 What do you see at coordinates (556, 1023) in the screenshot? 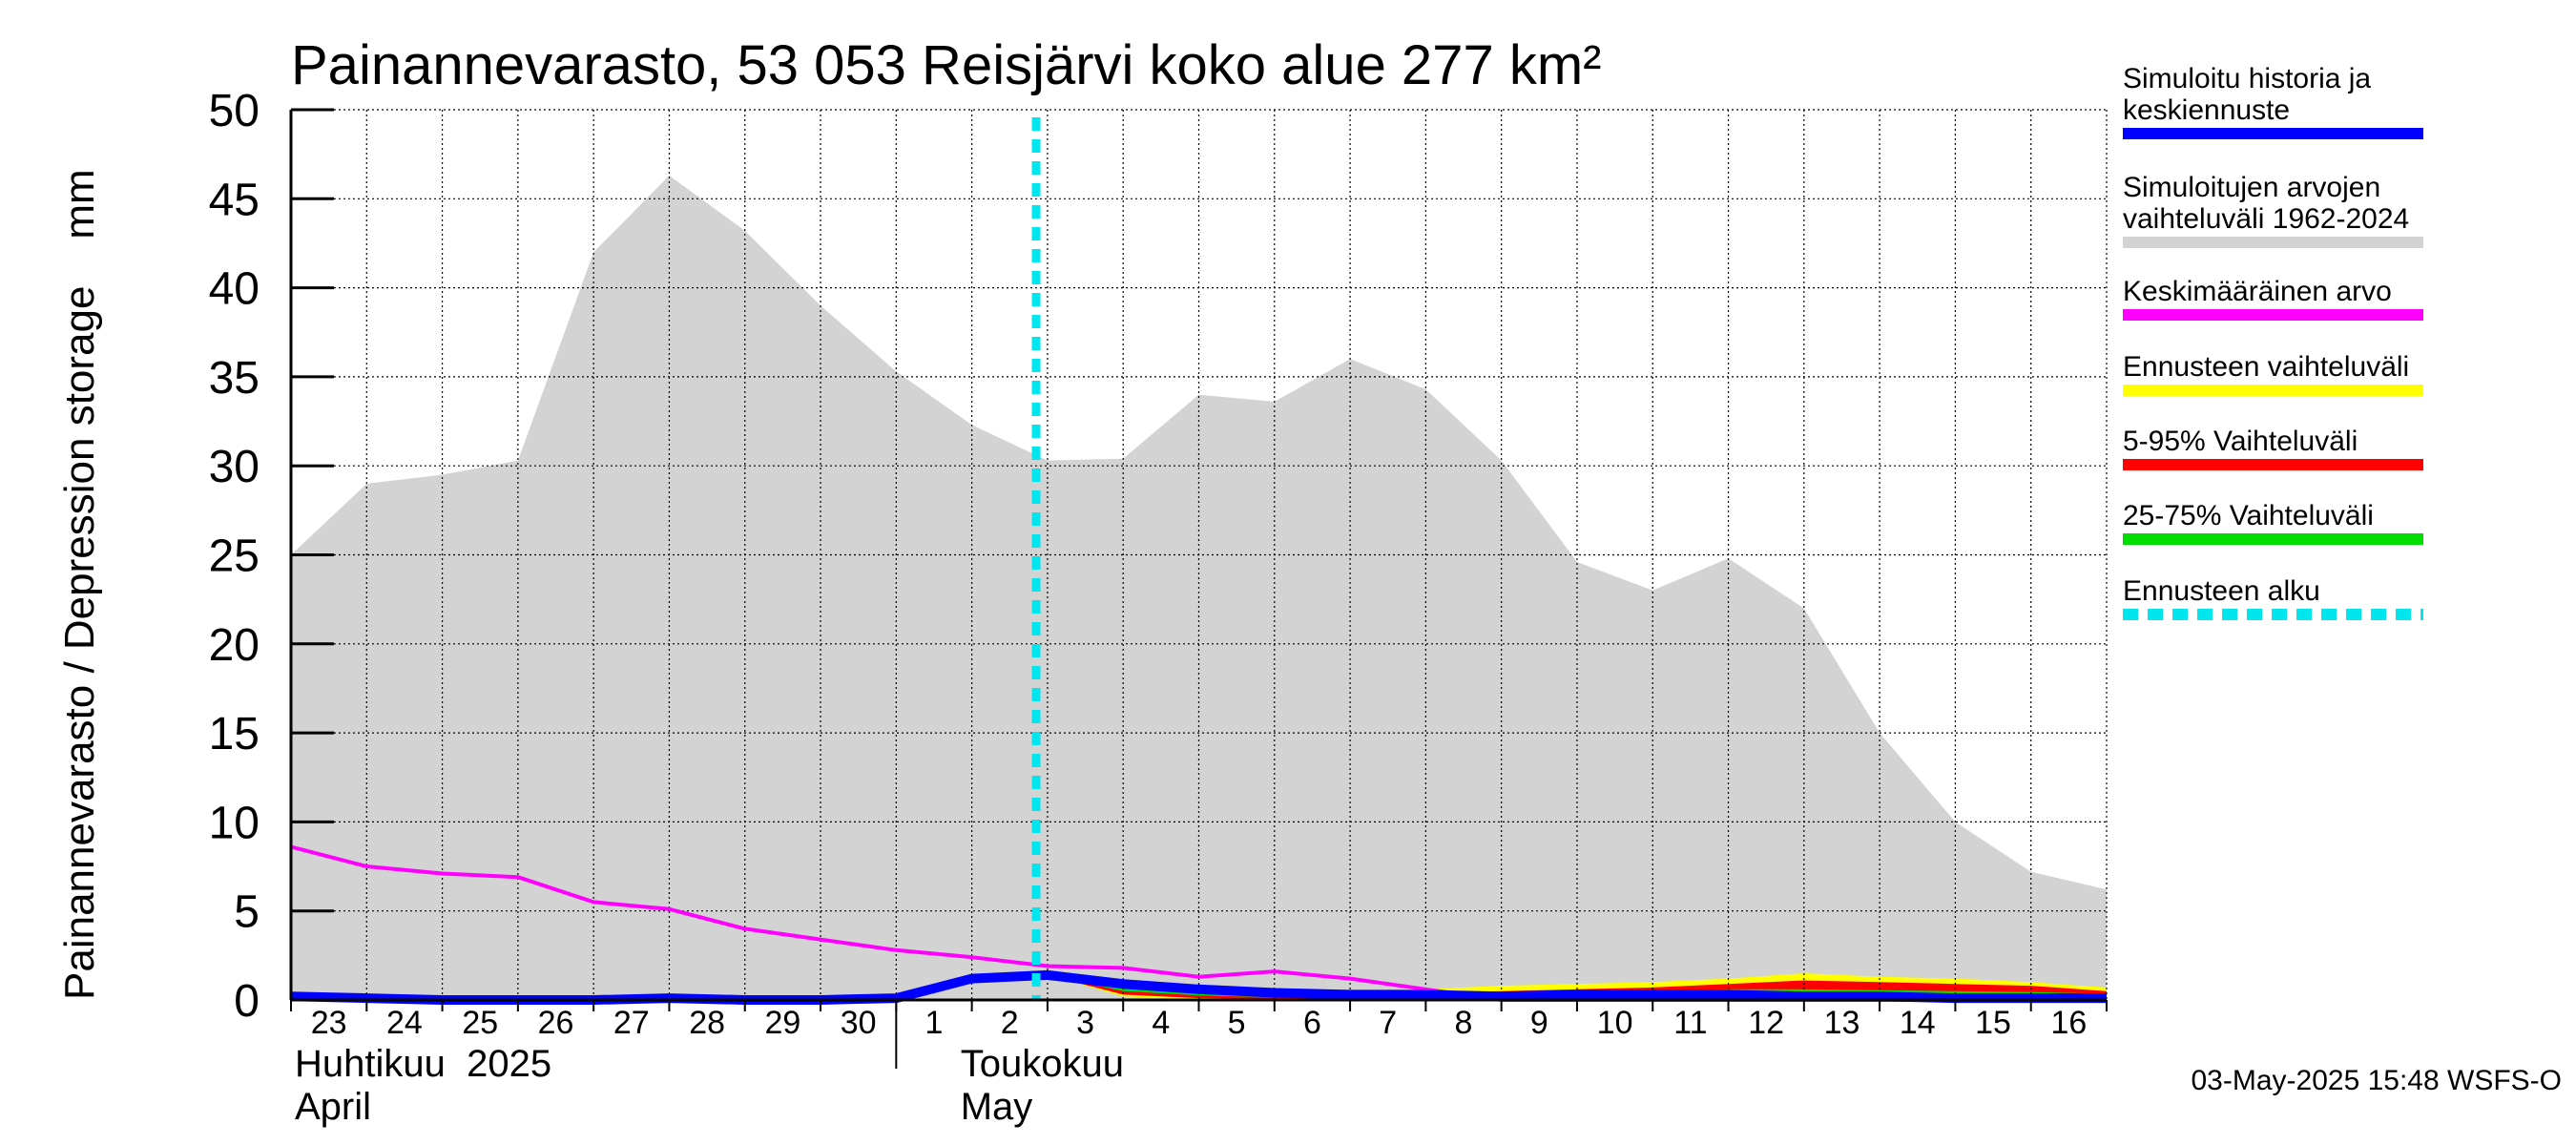
I see `x-tick-label: 26` at bounding box center [556, 1023].